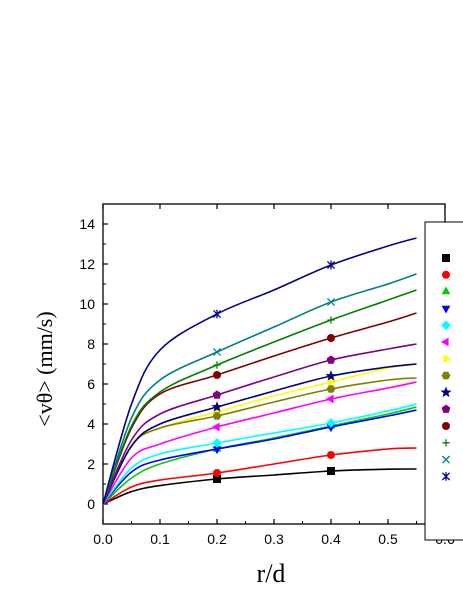  What do you see at coordinates (331, 539) in the screenshot?
I see `x-tick-label: 0.4` at bounding box center [331, 539].